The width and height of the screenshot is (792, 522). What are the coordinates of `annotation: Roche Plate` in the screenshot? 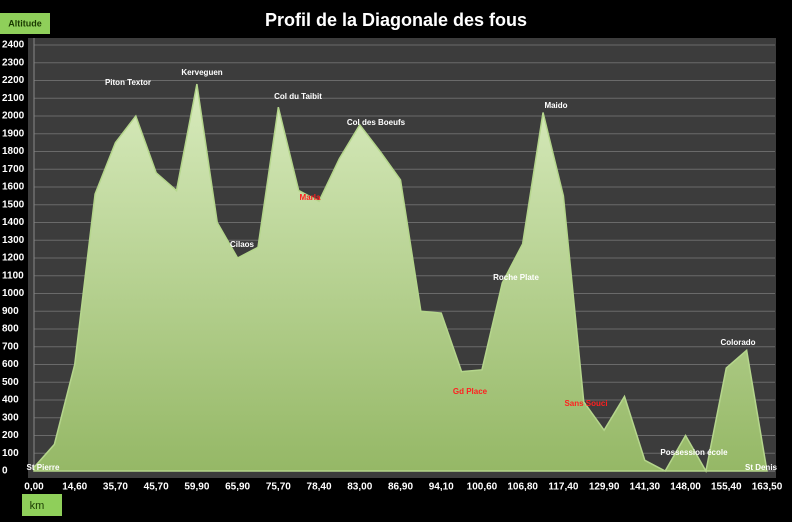 It's located at (516, 277).